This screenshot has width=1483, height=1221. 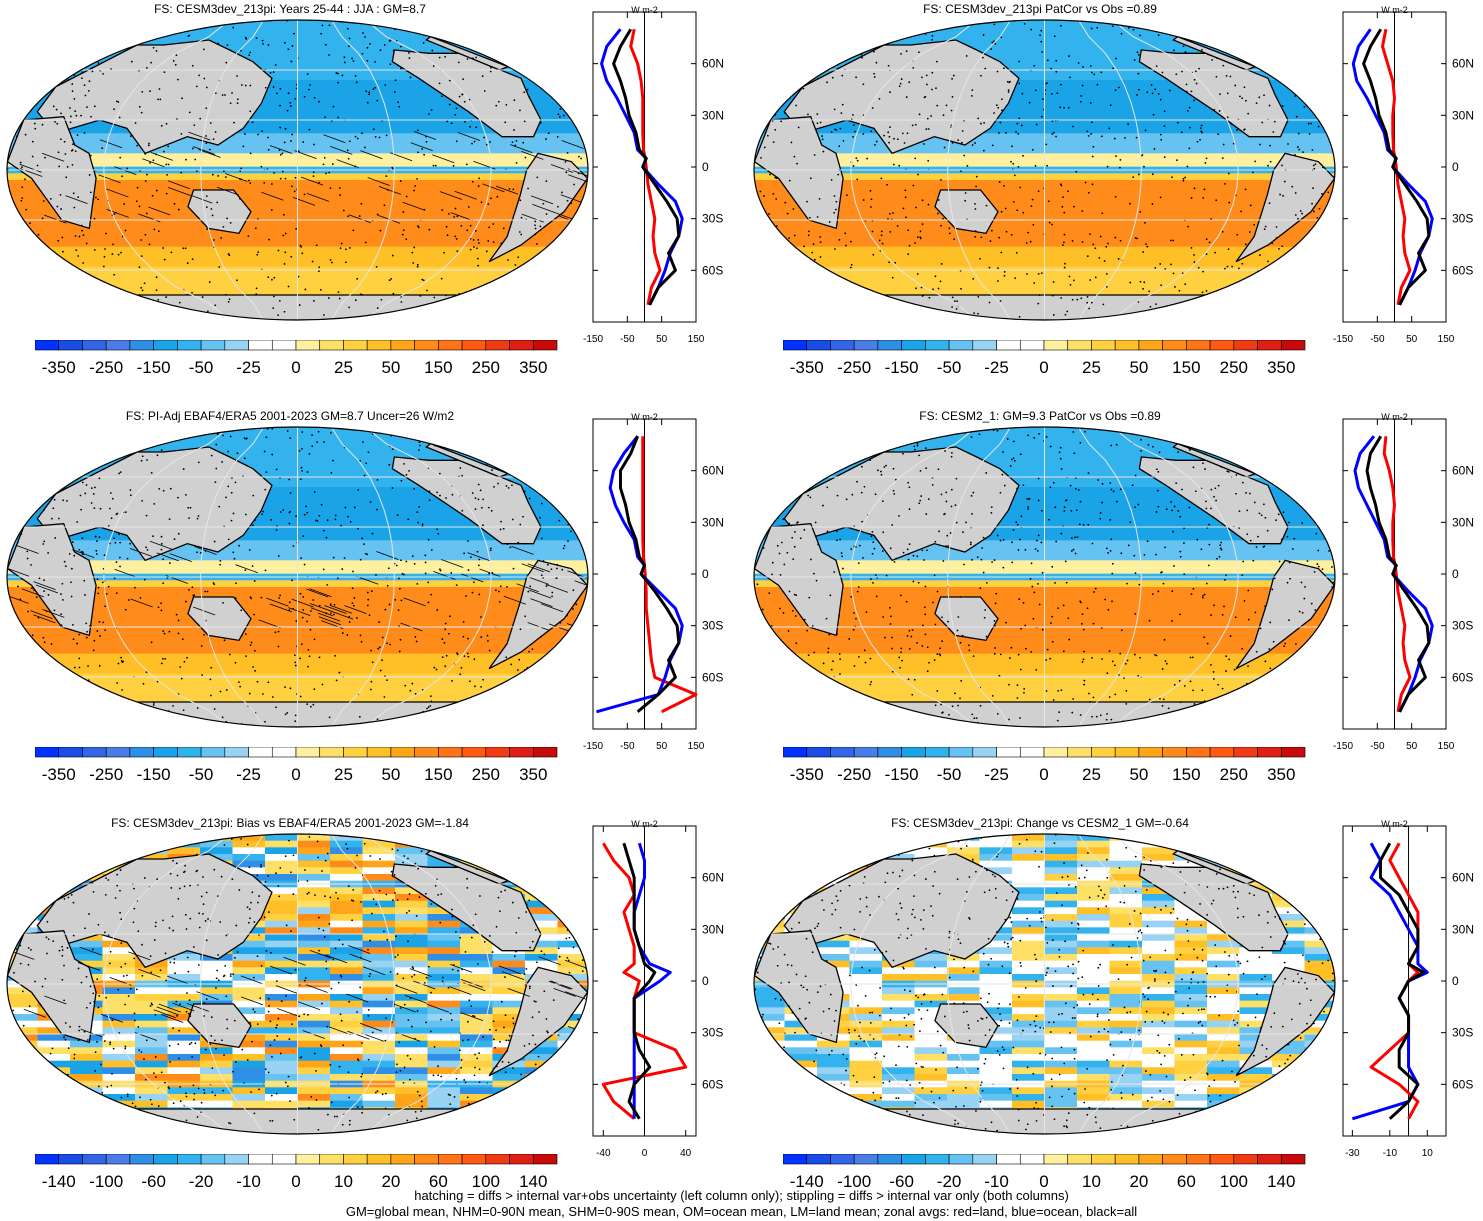 What do you see at coordinates (1234, 367) in the screenshot?
I see `colorbar-label: 250` at bounding box center [1234, 367].